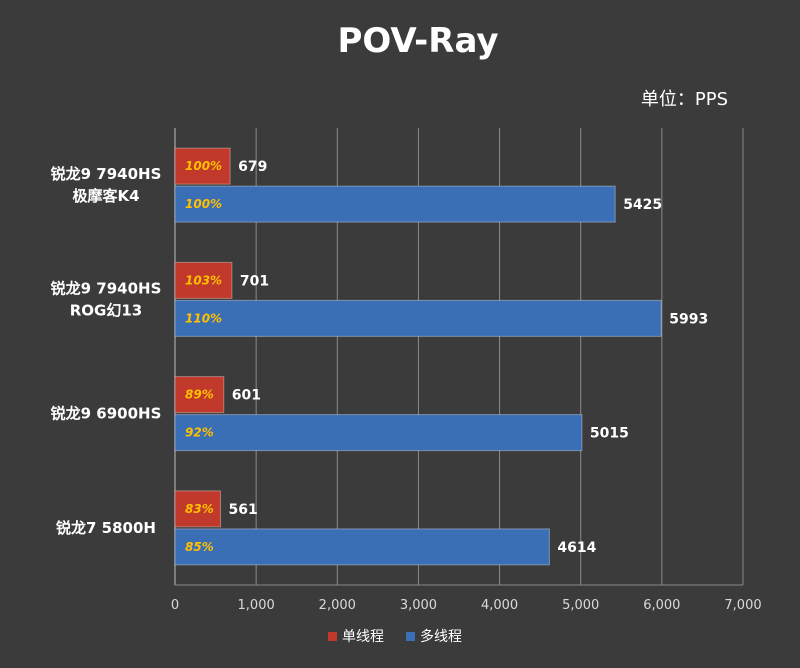 Image resolution: width=800 pixels, height=668 pixels. Describe the element at coordinates (203, 318) in the screenshot. I see `percent-label: 110%` at that location.